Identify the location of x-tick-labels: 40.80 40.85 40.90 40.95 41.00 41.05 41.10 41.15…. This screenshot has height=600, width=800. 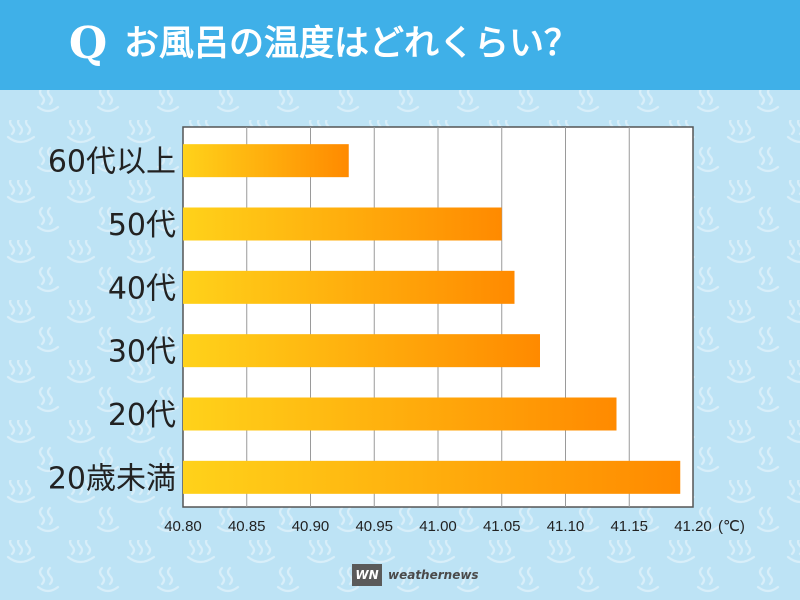
(454, 526).